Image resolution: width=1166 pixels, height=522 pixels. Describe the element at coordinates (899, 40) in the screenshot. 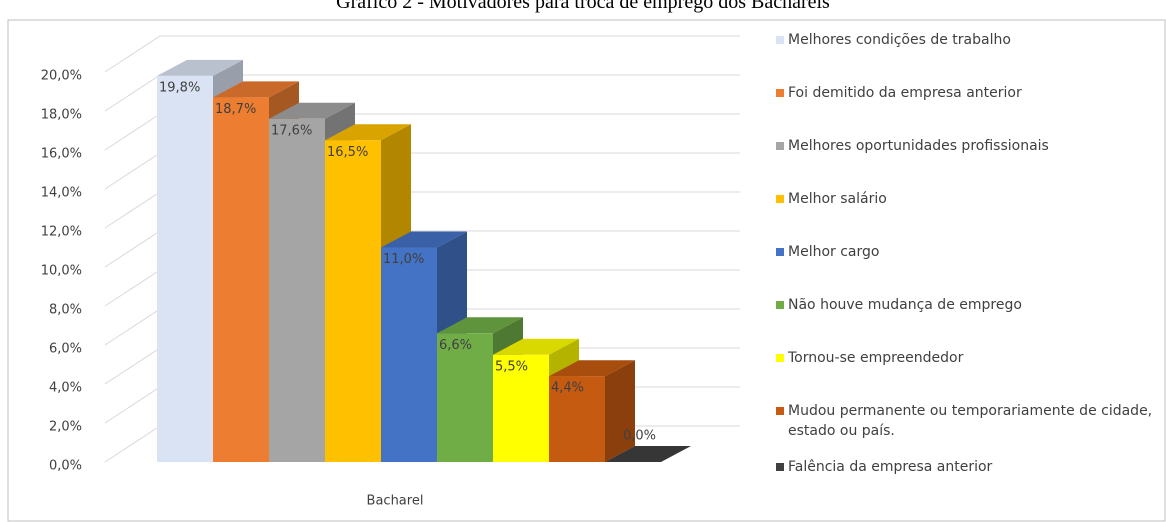

I see `legend-label: Melhores condições de trabalho` at that location.